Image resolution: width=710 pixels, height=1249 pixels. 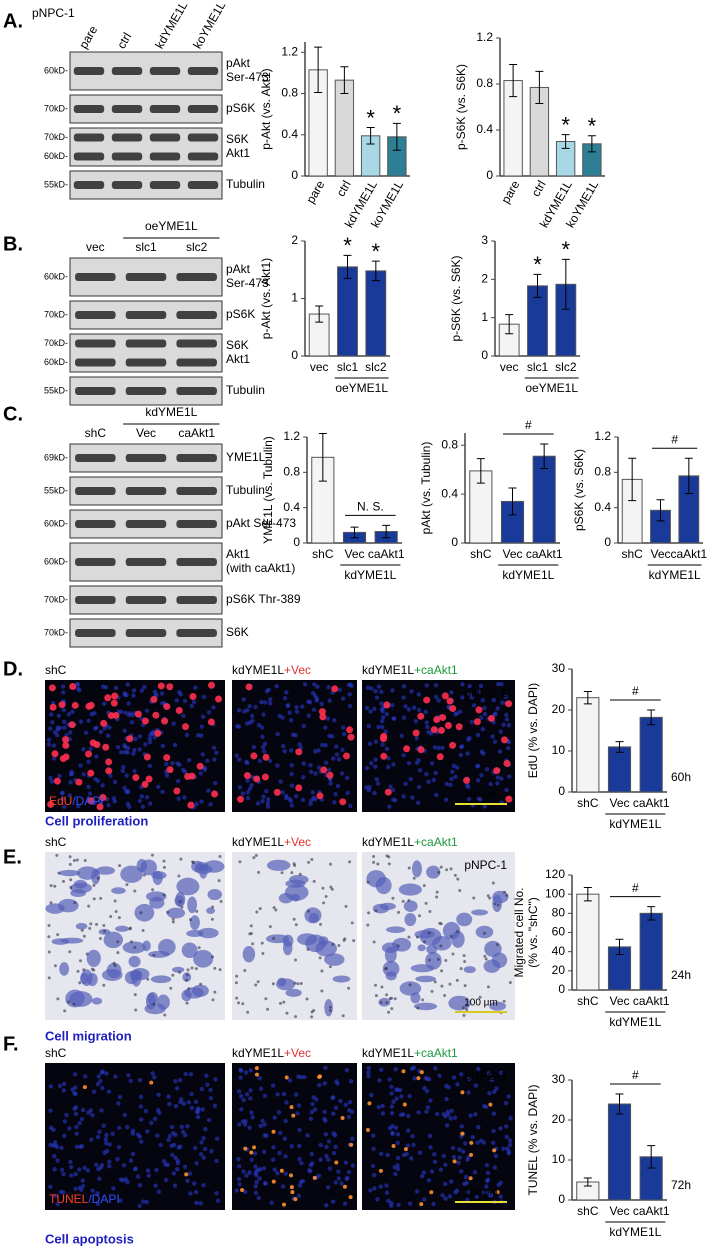 What do you see at coordinates (619, 1211) in the screenshot?
I see `x-tick-label: Vec` at bounding box center [619, 1211].